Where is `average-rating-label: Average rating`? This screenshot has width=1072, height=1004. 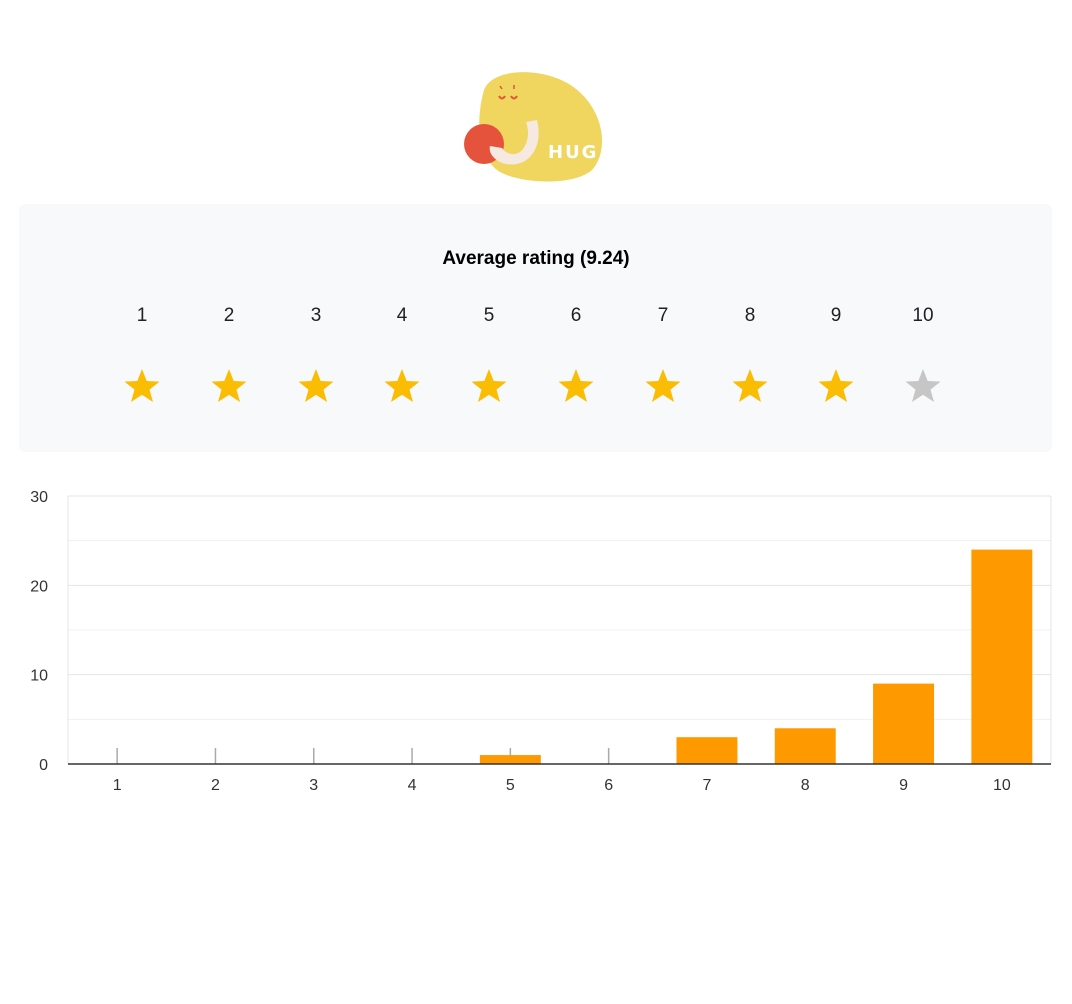
average-rating-label: Average rating is located at coordinates (508, 258).